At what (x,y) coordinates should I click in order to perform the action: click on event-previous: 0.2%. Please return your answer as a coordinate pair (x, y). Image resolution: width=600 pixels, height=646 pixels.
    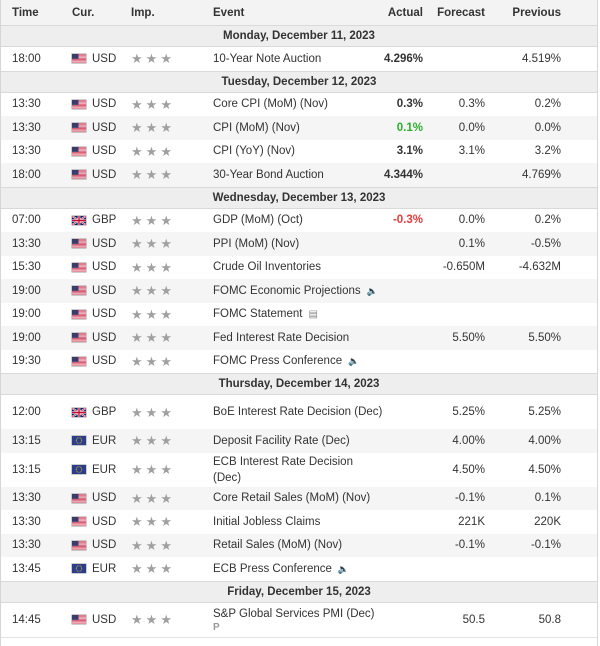
    Looking at the image, I should click on (547, 220).